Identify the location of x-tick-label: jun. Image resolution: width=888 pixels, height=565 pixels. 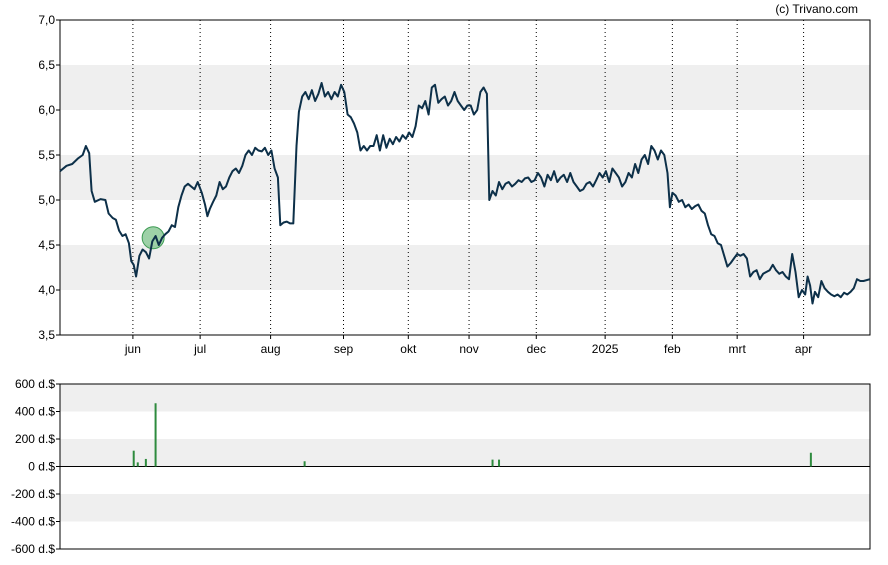
(132, 349).